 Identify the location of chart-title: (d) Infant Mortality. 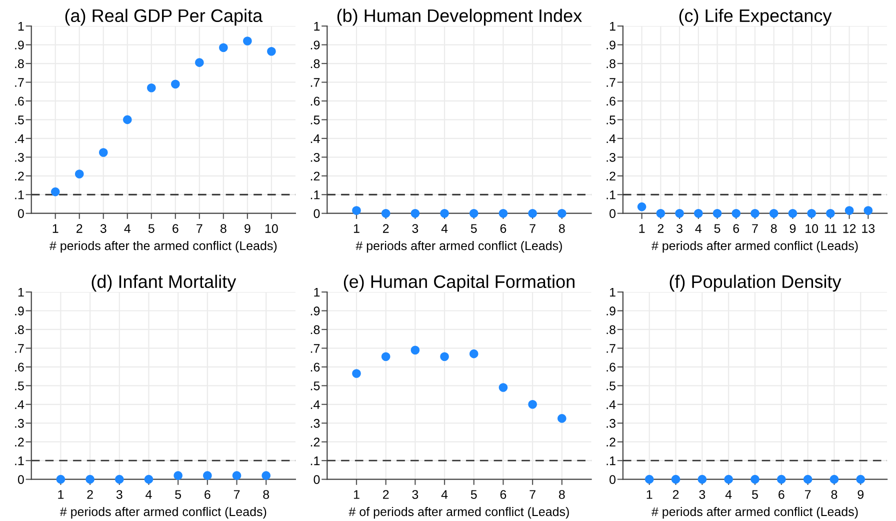
(164, 283).